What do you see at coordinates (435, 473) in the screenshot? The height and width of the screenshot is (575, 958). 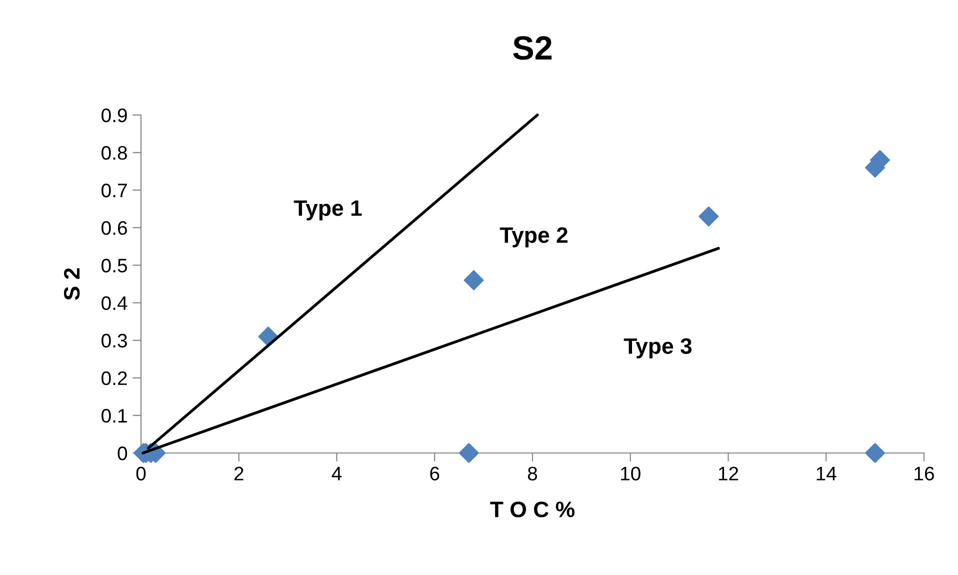 I see `x-tick-label: 6` at bounding box center [435, 473].